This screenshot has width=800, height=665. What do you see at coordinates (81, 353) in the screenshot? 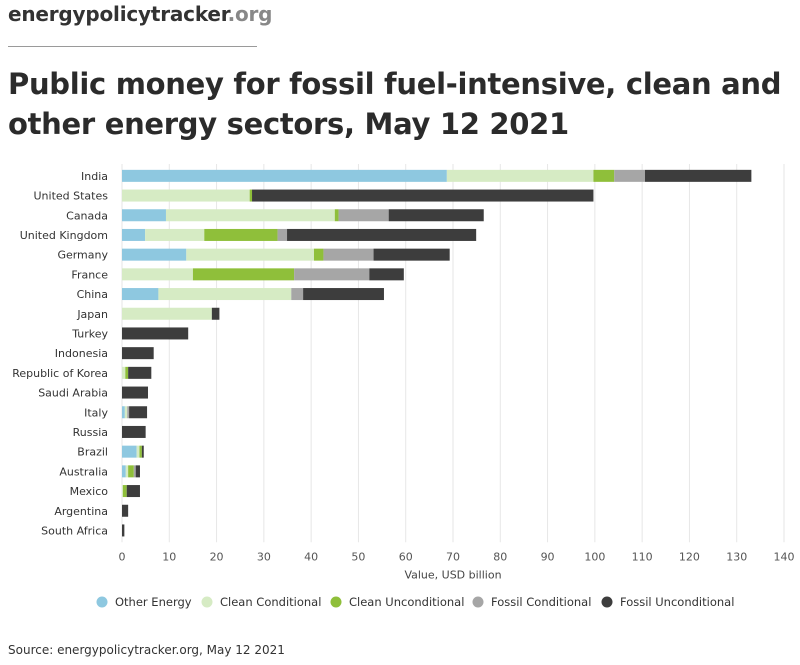
I see `category-label: Indonesia` at bounding box center [81, 353].